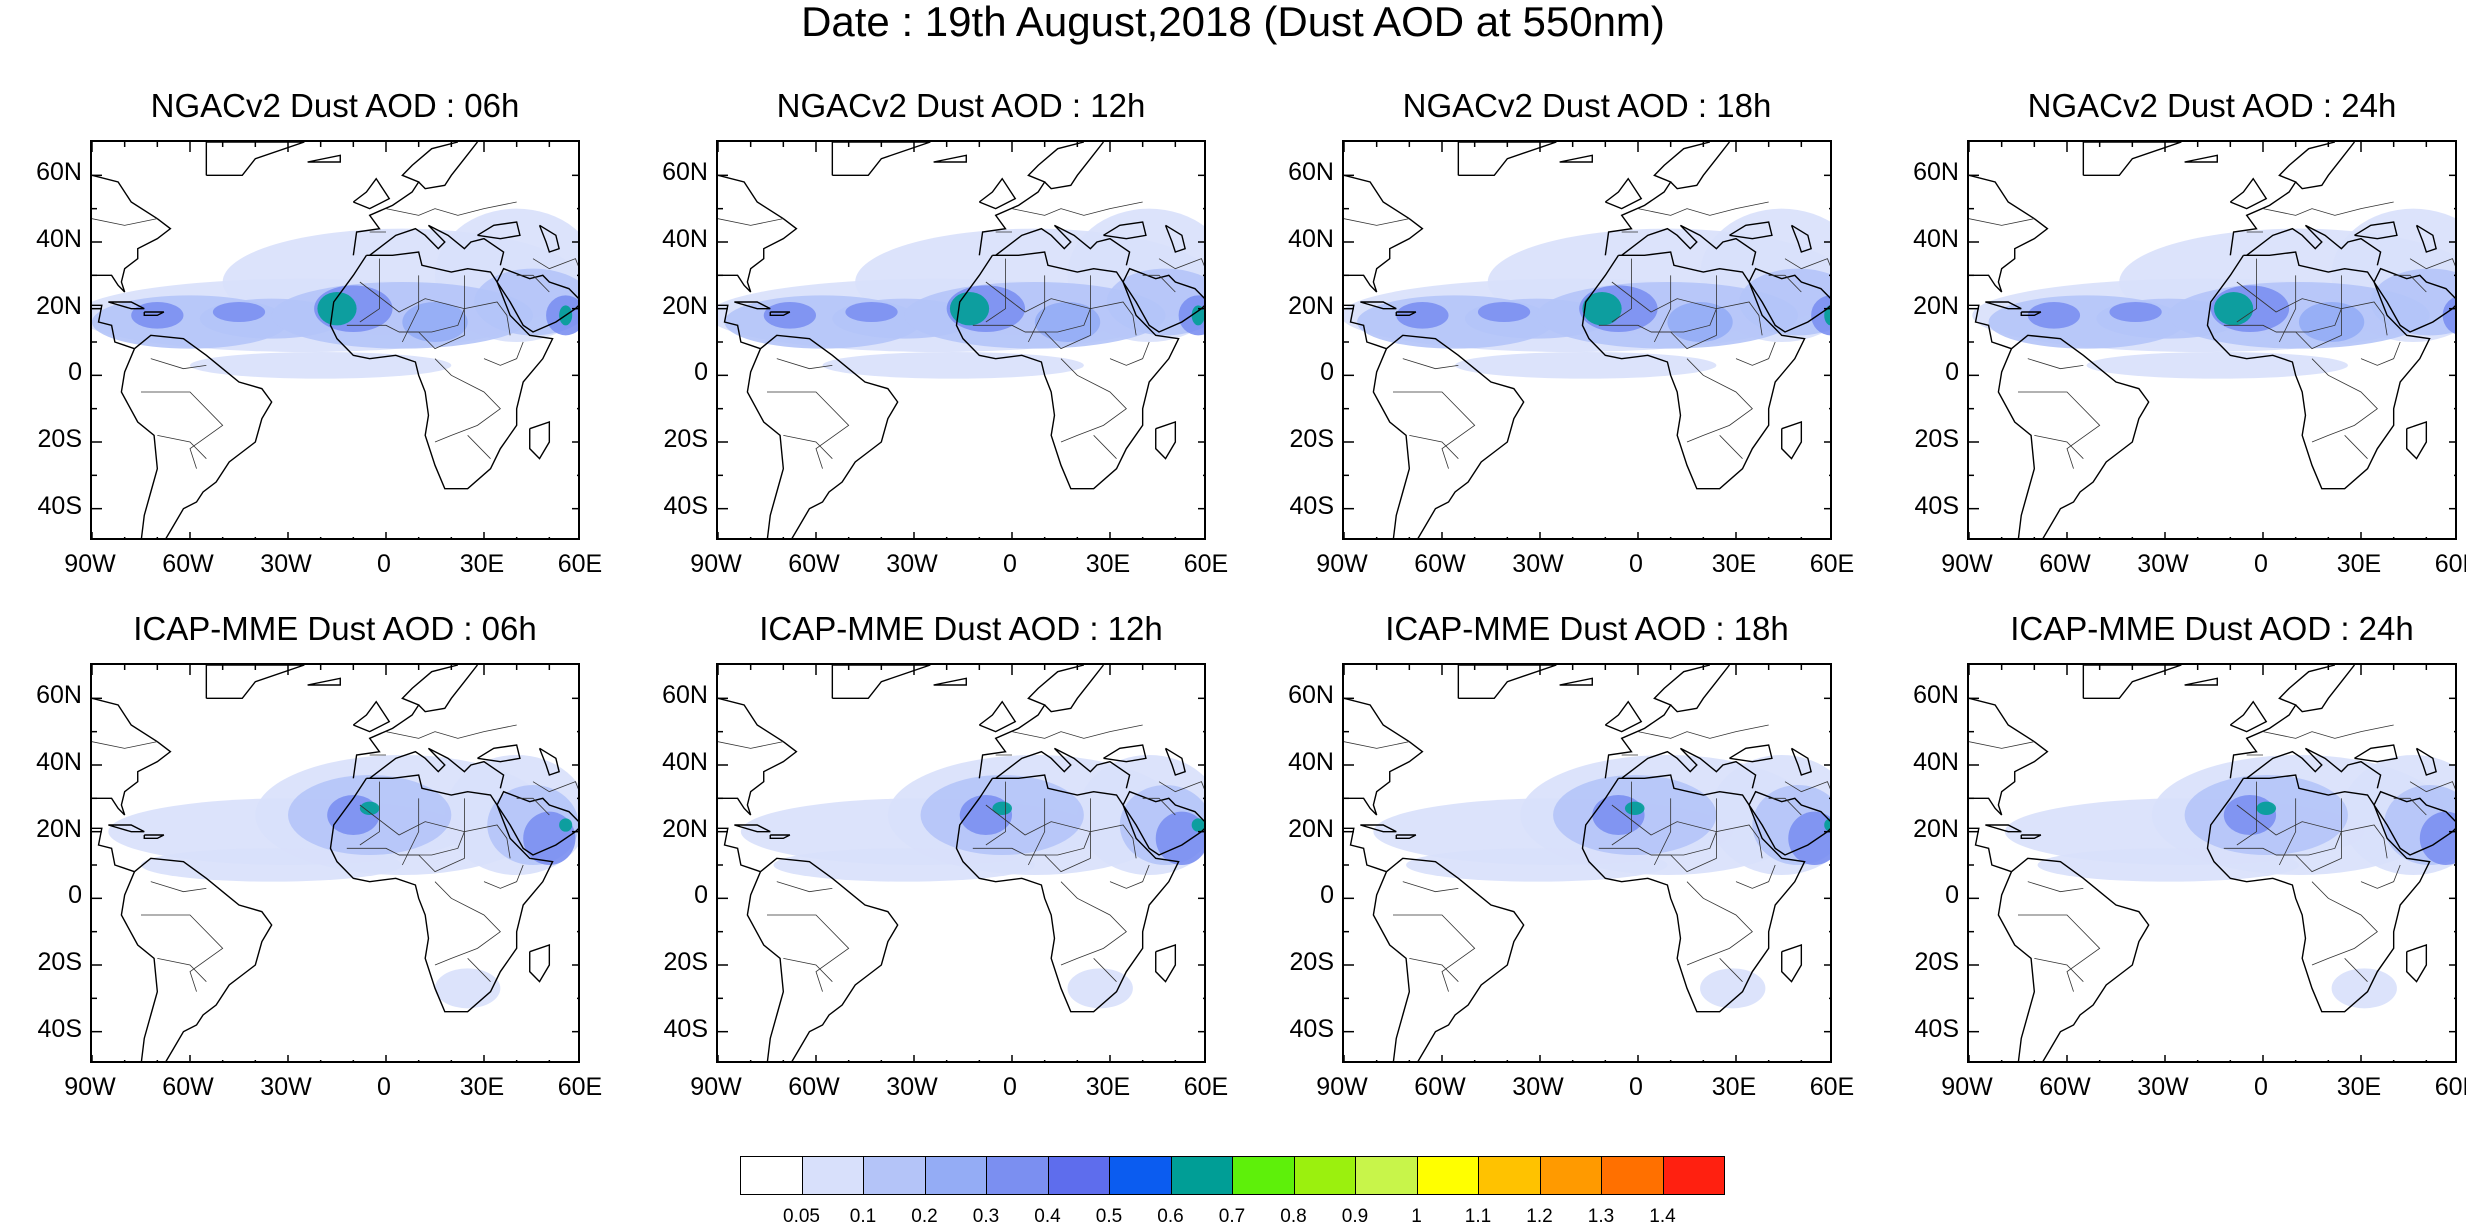  I want to click on colorbar-label: 0.6, so click(1170, 1216).